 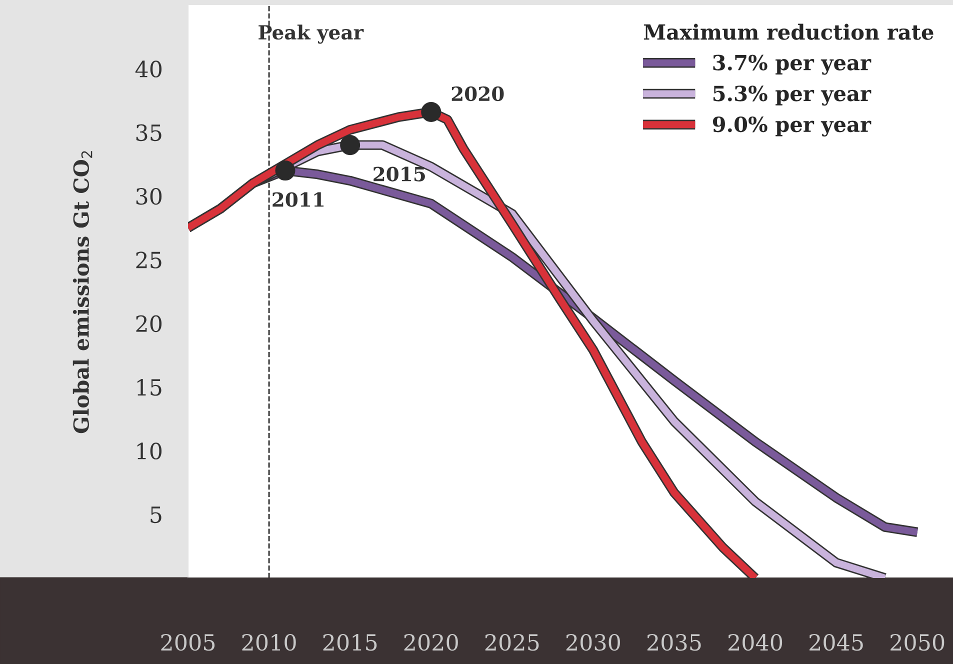 What do you see at coordinates (789, 32) in the screenshot?
I see `legend-title: Maximum reduction rate` at bounding box center [789, 32].